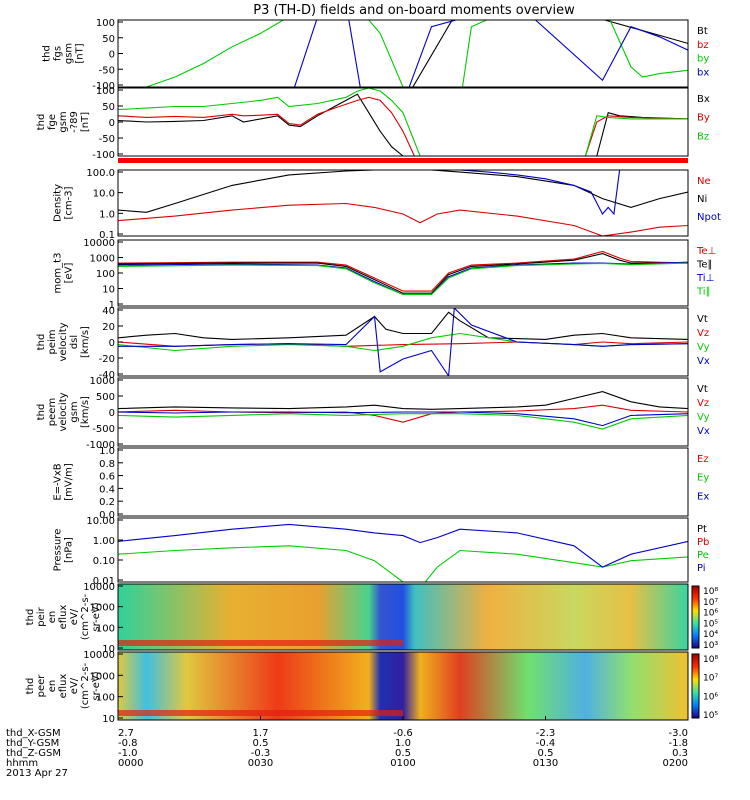 The width and height of the screenshot is (750, 800). What do you see at coordinates (703, 542) in the screenshot?
I see `legend-Pb: Pb` at bounding box center [703, 542].